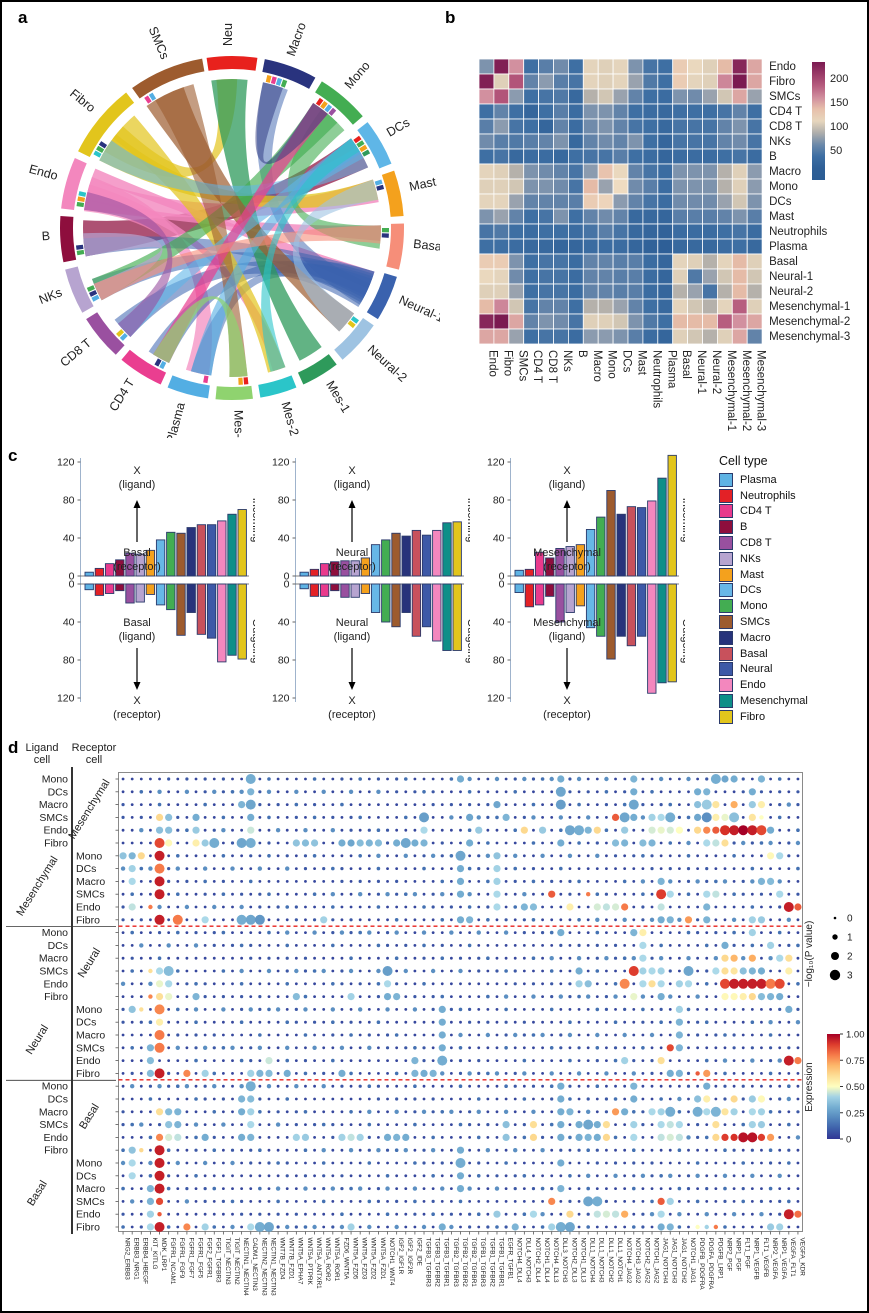 This screenshot has height=1313, width=869. What do you see at coordinates (199, 1258) in the screenshot?
I see `x-axis-label: FGFR1_FGF5` at bounding box center [199, 1258].